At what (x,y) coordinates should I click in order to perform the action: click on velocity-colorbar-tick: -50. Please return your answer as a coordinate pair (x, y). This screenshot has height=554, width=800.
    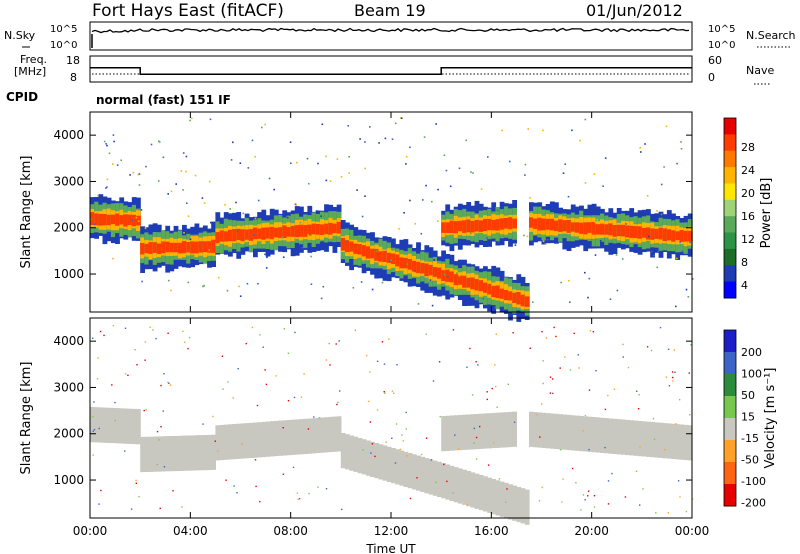
    Looking at the image, I should click on (750, 460).